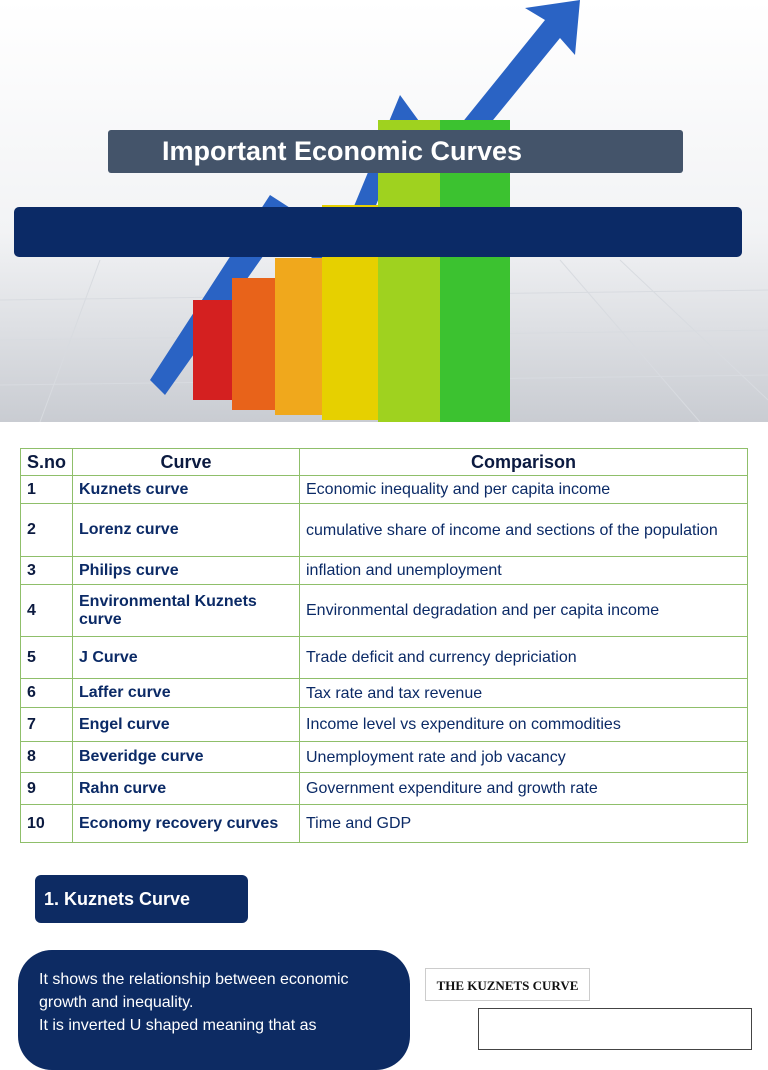  Describe the element at coordinates (186, 823) in the screenshot. I see `table-cell: Economy recovery curves` at that location.